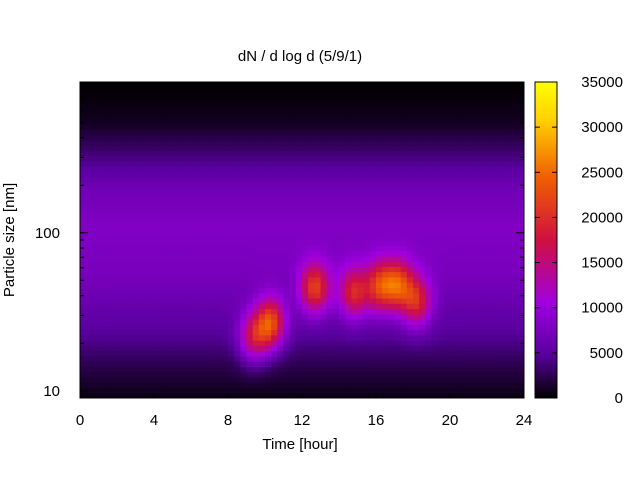 This screenshot has width=640, height=480. I want to click on x-tick-label: 0, so click(80, 420).